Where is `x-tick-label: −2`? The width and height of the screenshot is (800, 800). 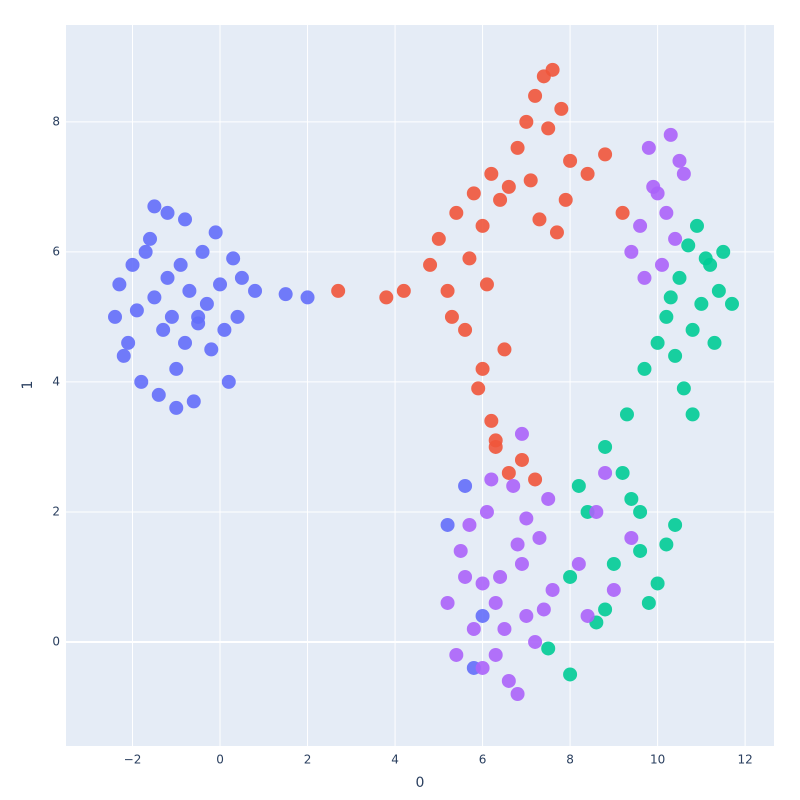 x-tick-label: −2 is located at coordinates (133, 760).